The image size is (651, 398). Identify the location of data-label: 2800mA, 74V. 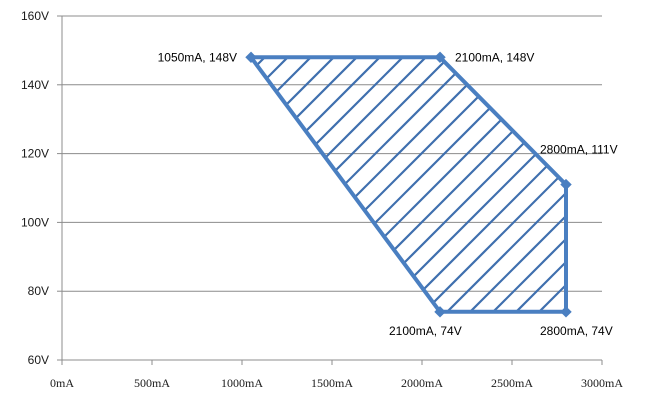
(576, 331).